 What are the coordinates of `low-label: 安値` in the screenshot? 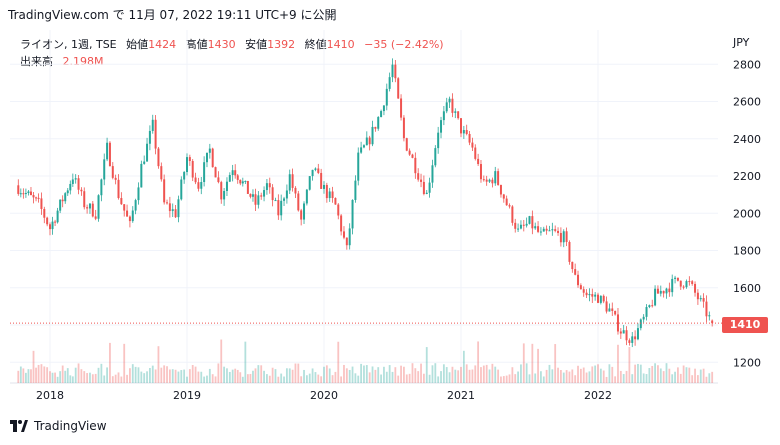 It's located at (256, 44).